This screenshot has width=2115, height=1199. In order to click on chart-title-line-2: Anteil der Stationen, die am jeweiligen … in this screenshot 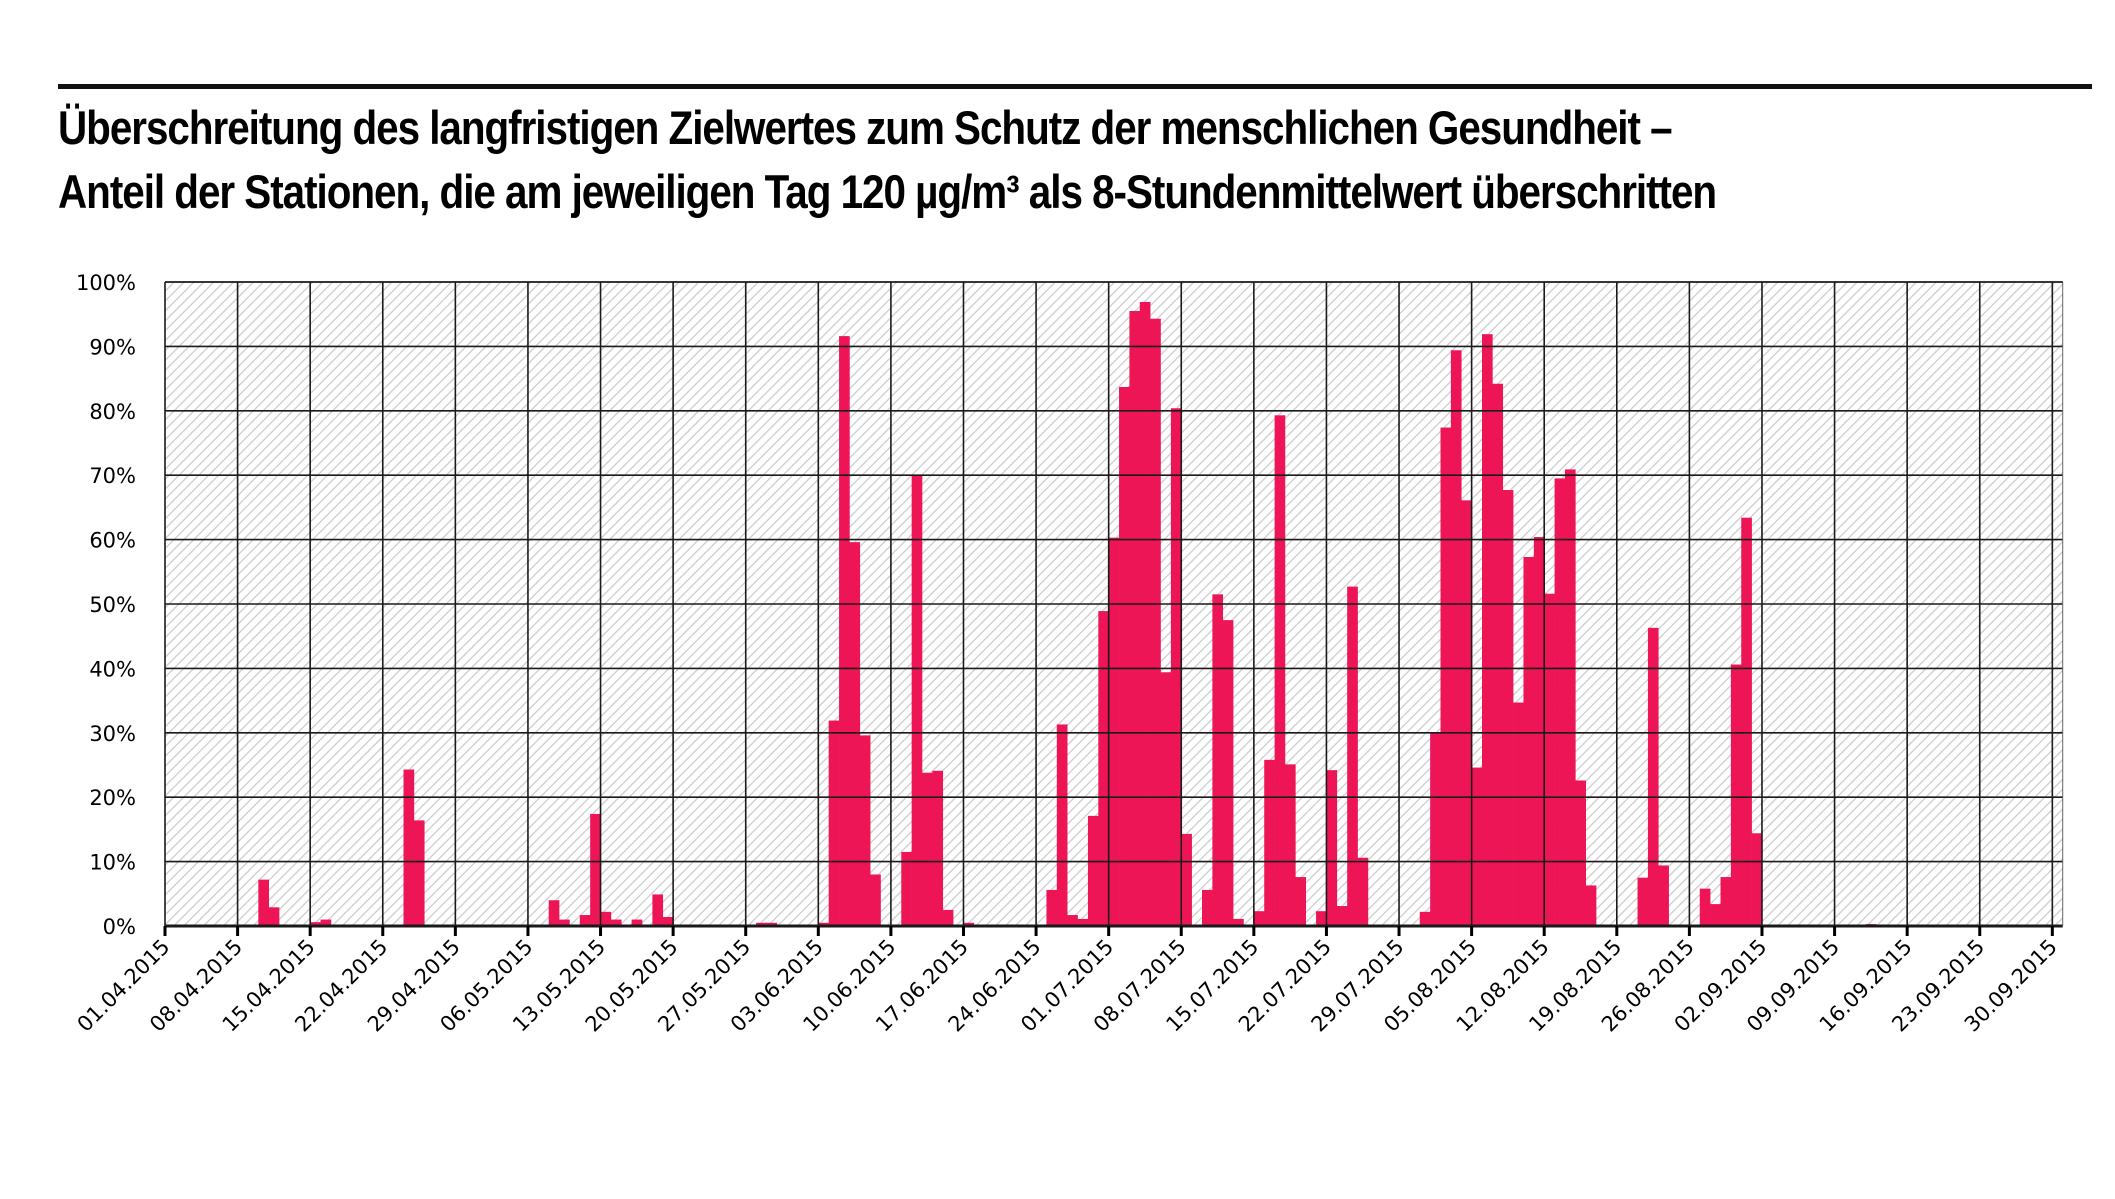, I will do `click(887, 191)`.